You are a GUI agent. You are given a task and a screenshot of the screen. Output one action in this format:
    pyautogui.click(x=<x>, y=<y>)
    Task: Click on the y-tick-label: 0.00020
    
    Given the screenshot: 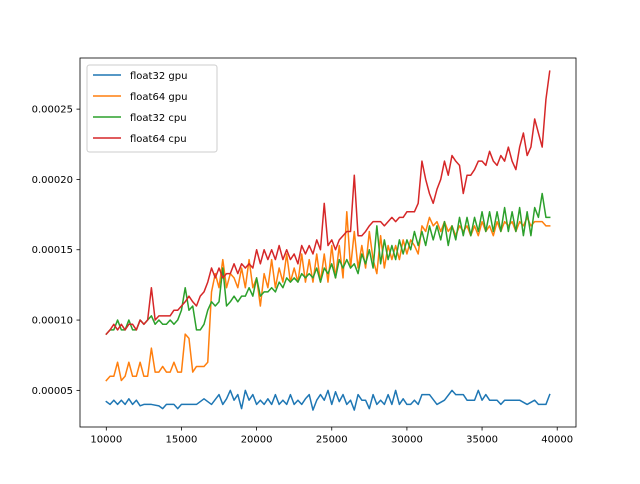 What is the action you would take?
    pyautogui.click(x=52, y=180)
    